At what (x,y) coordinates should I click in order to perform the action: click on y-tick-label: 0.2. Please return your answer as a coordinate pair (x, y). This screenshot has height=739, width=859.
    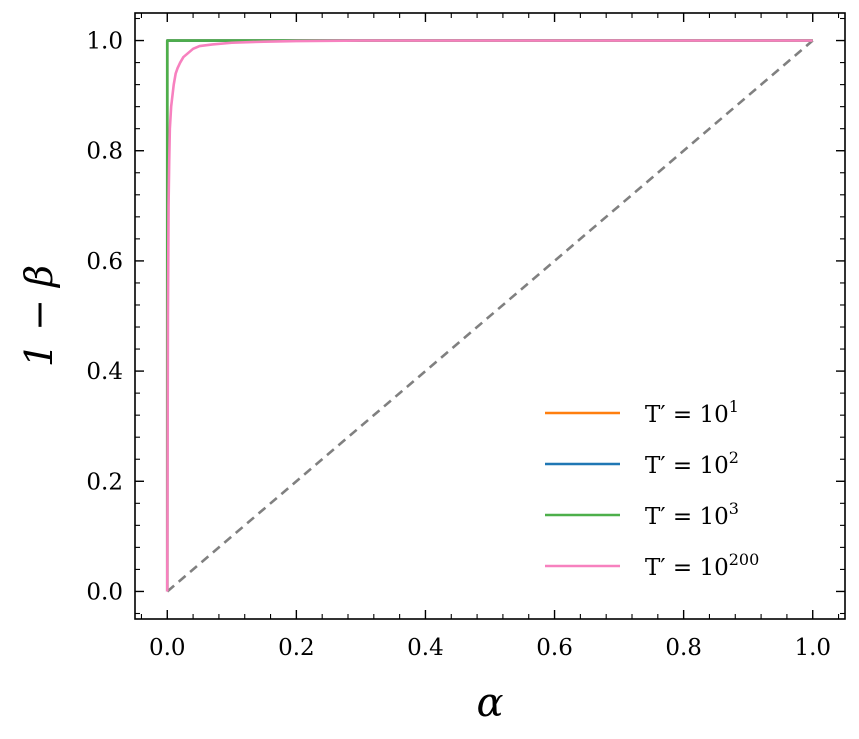
    Looking at the image, I should click on (104, 482).